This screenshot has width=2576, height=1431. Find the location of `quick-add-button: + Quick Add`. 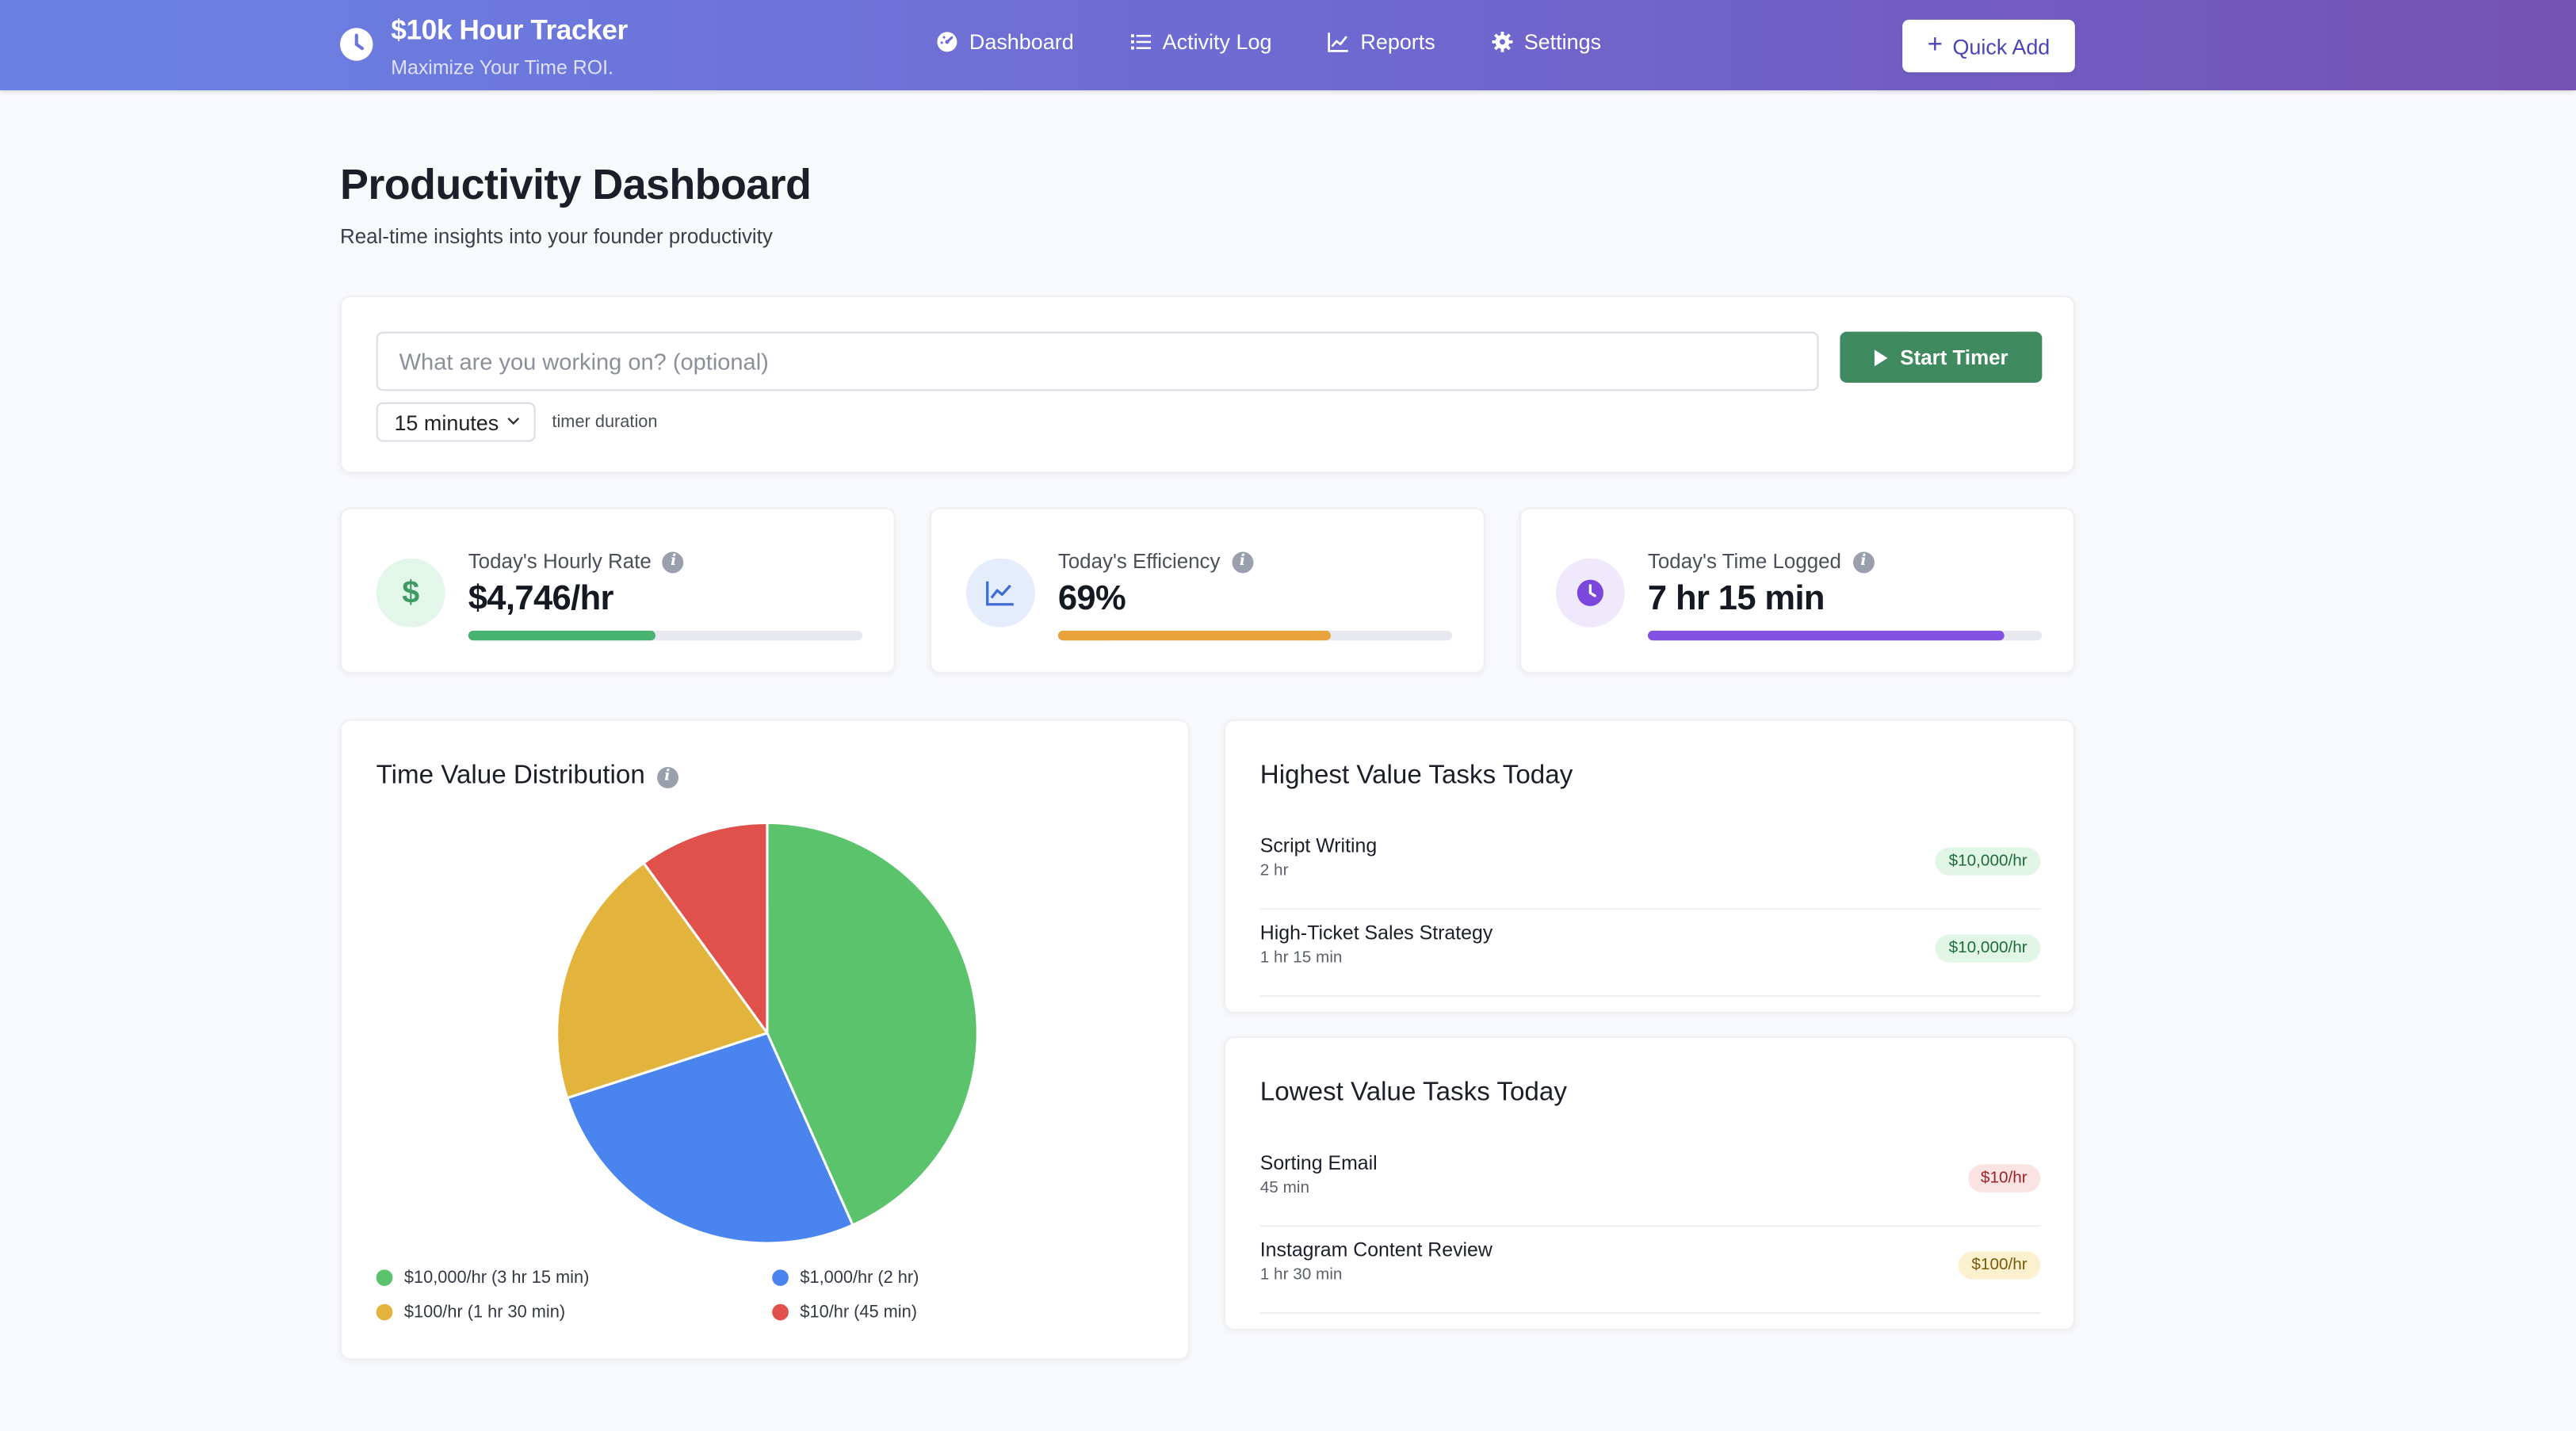

quick-add-button: + Quick Add is located at coordinates (1989, 46).